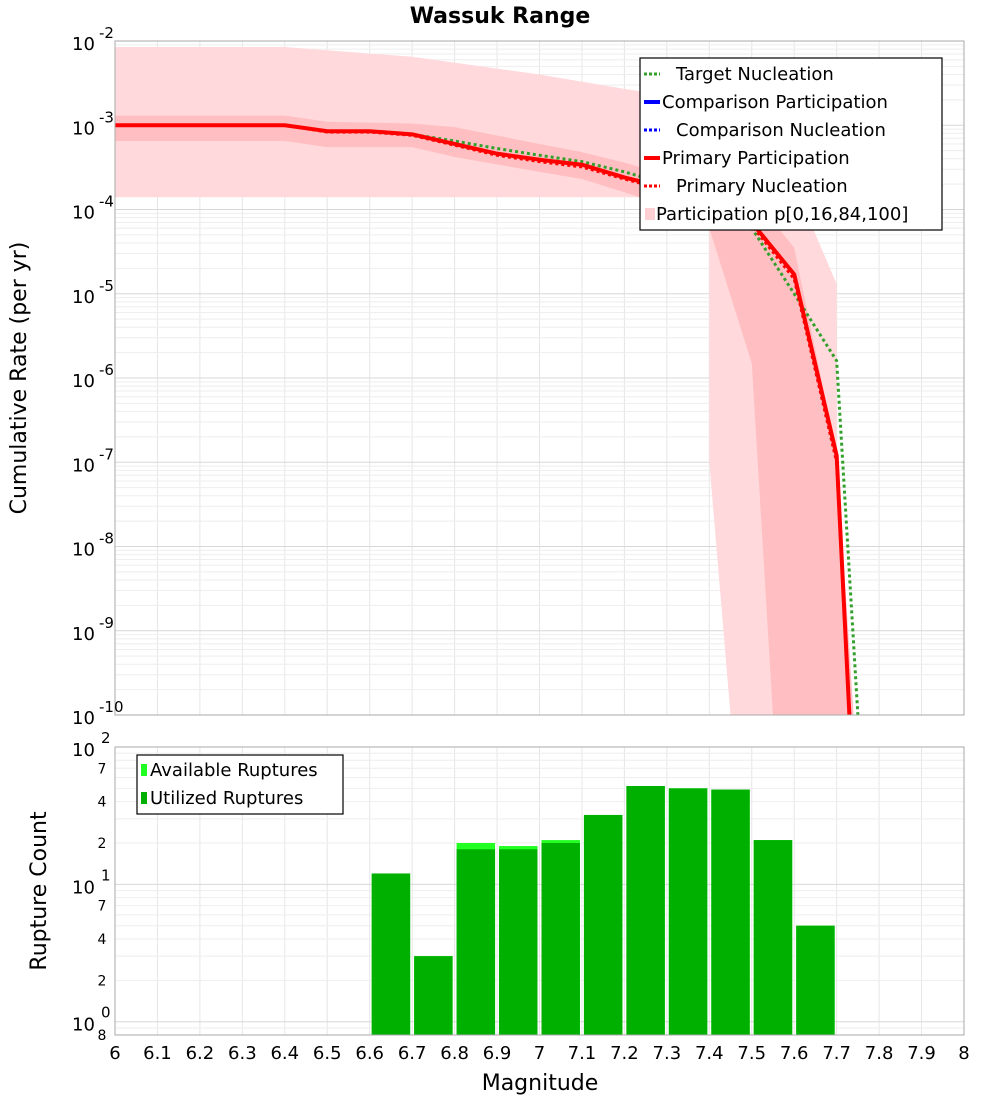 This screenshot has height=1100, width=1000. I want to click on y-tick-exponent: -7, so click(106, 454).